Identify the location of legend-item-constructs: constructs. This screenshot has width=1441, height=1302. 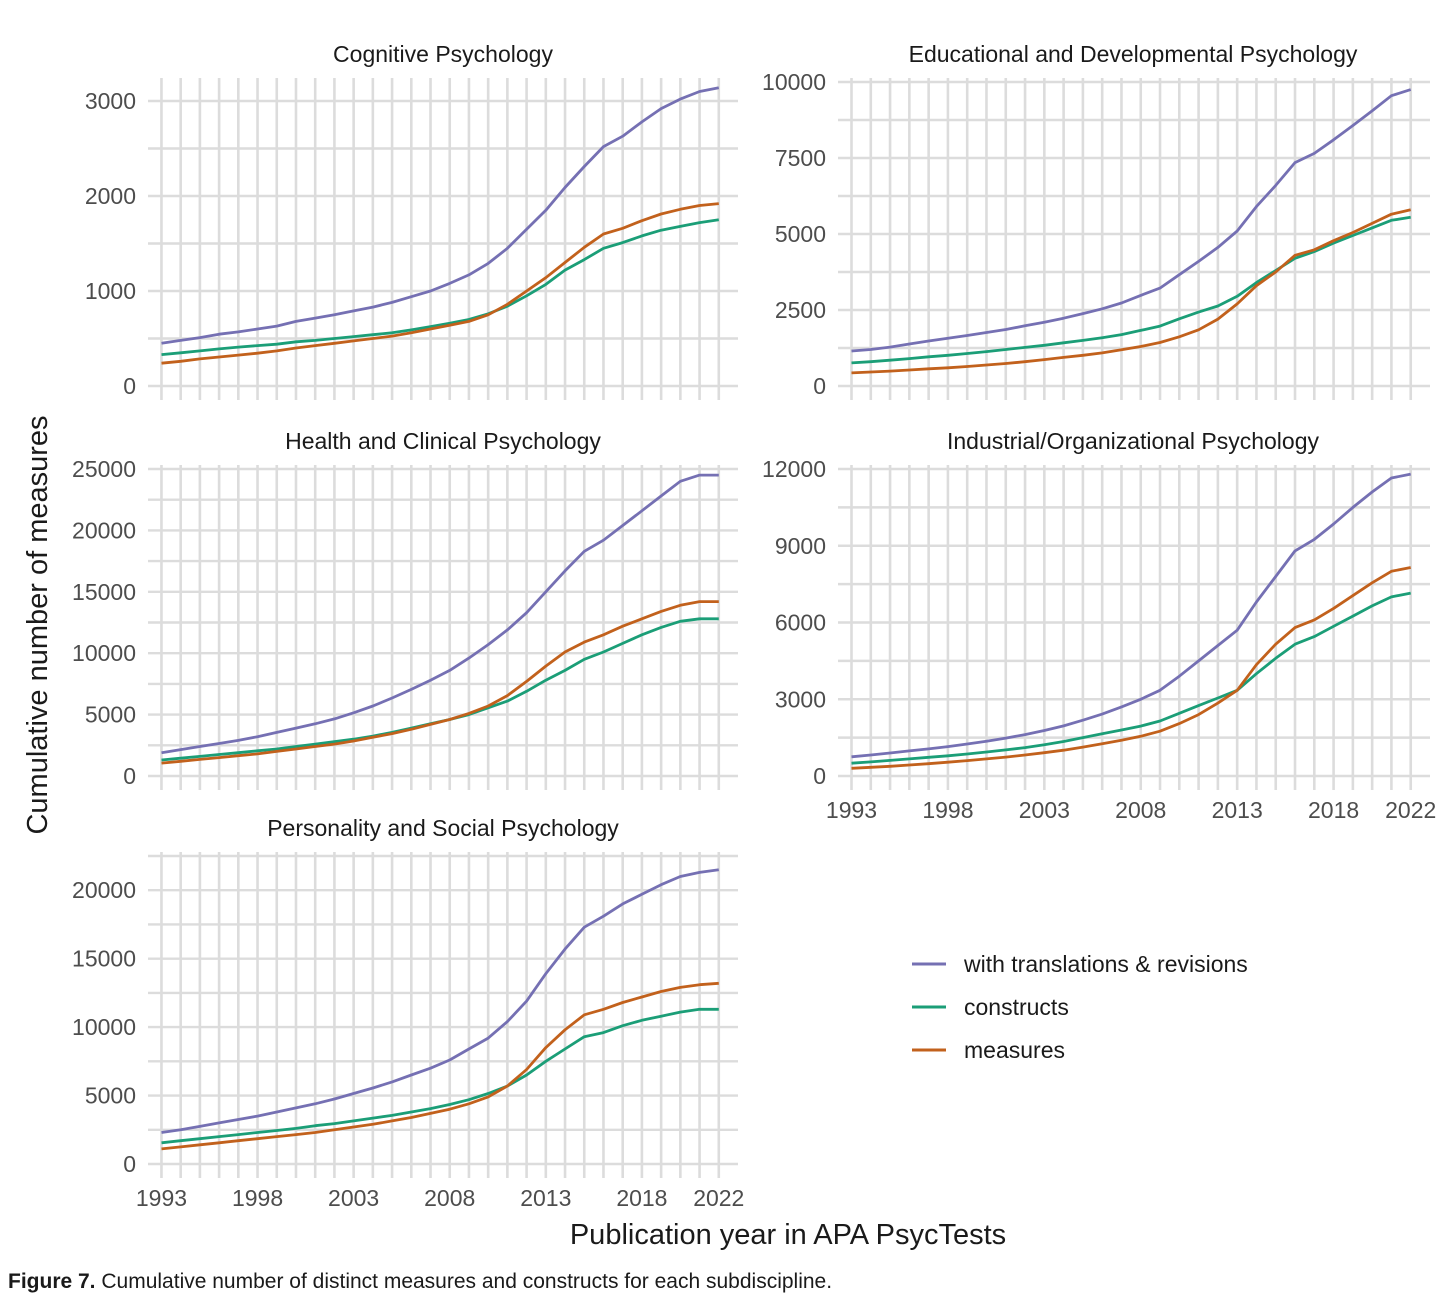
(990, 1007).